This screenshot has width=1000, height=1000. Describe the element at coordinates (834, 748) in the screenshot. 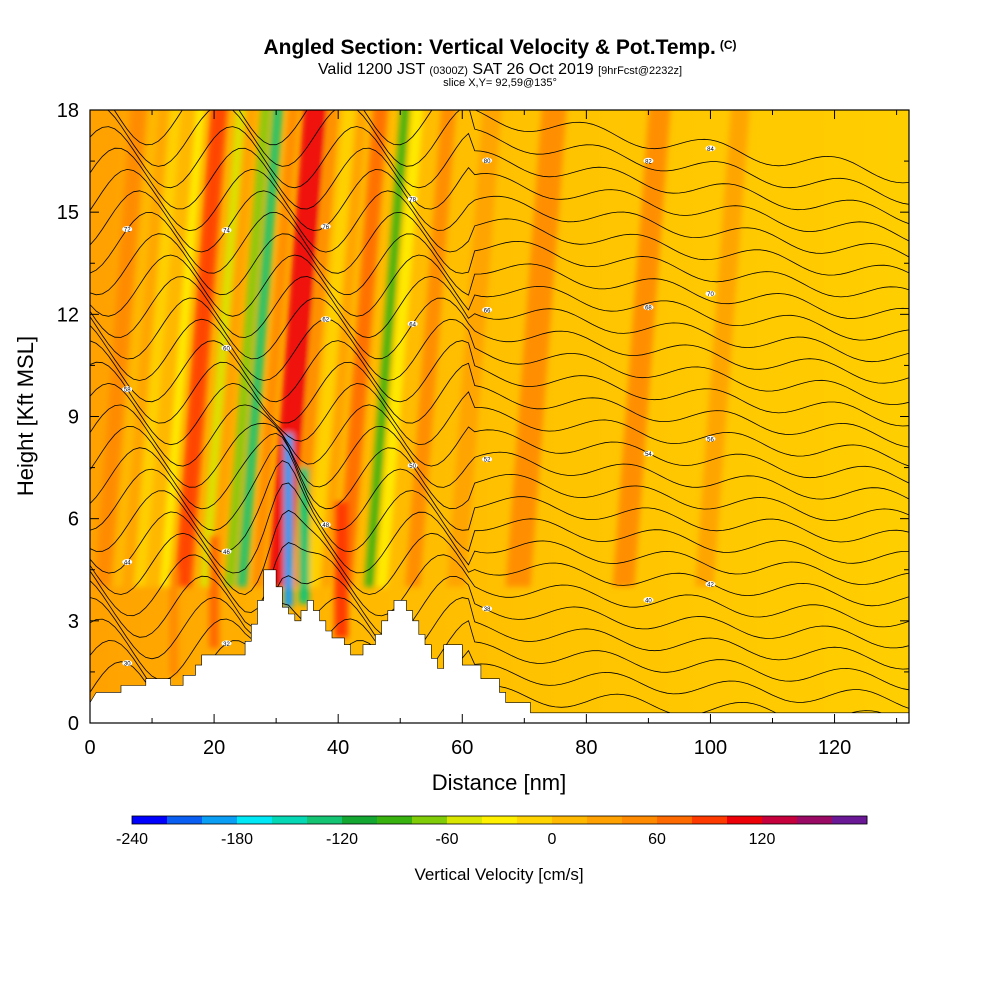

I see `x-tick-label: 120` at that location.